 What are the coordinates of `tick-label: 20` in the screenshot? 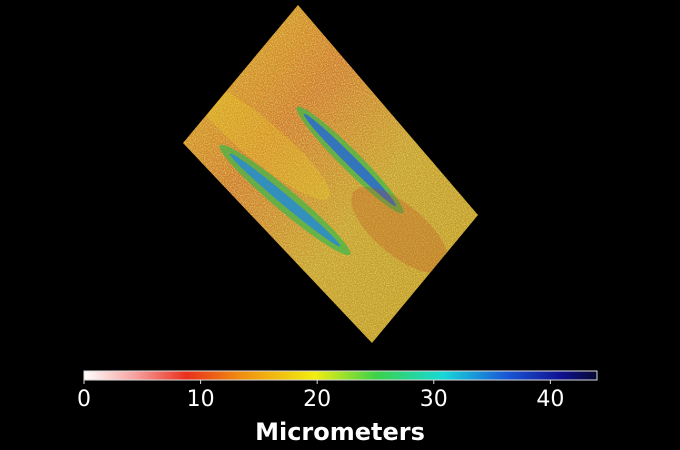 It's located at (317, 399).